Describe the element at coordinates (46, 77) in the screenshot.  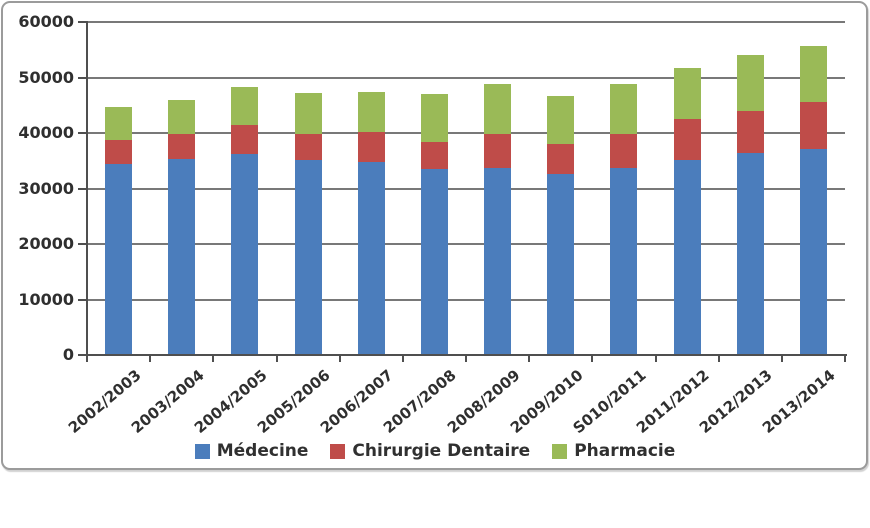
I see `y-axis-label: 50000` at that location.